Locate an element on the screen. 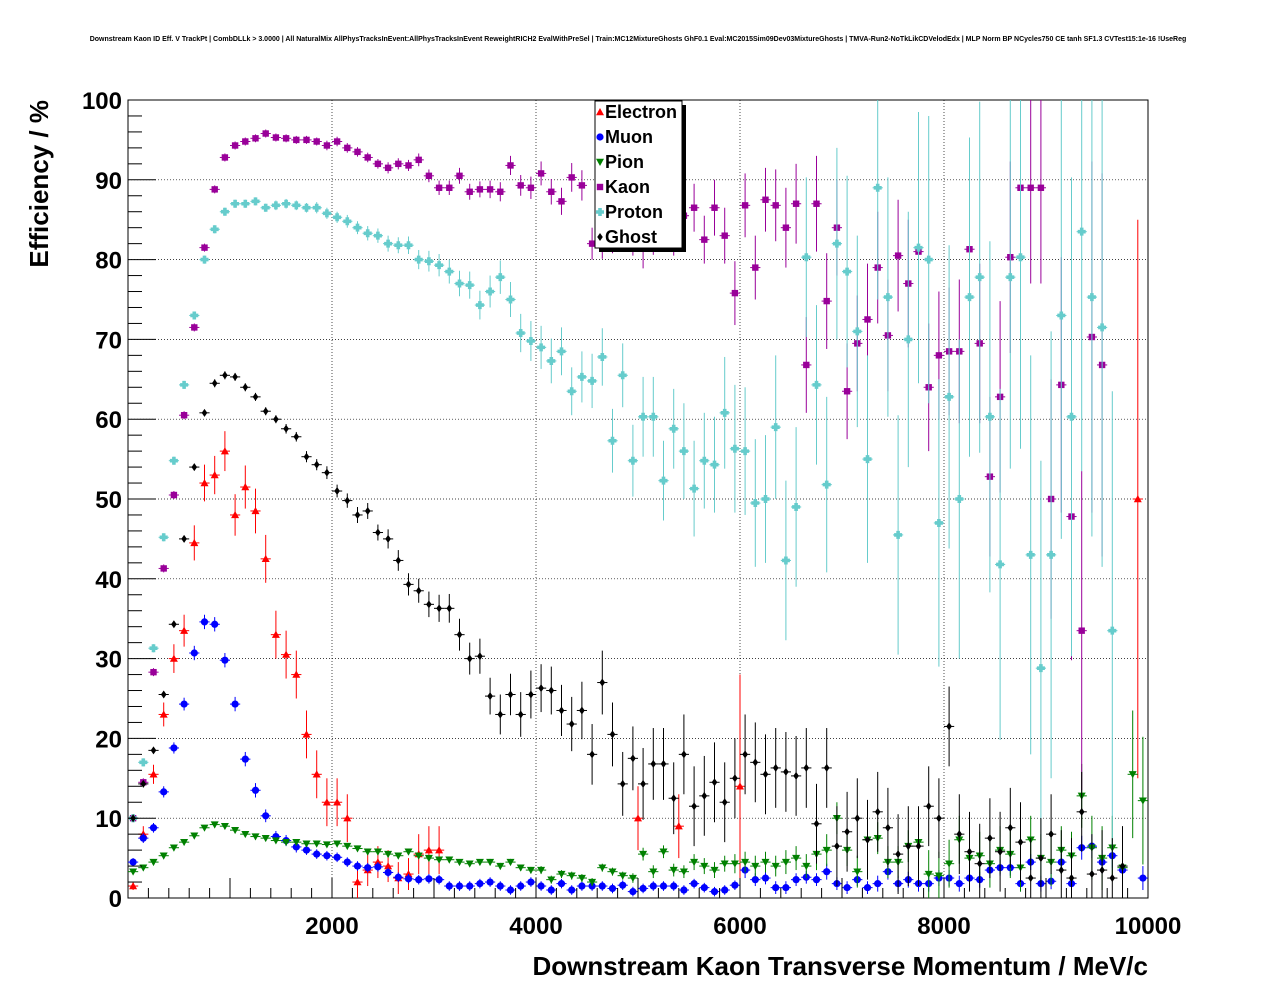 The width and height of the screenshot is (1276, 996). legend-label: Ghost is located at coordinates (631, 237).